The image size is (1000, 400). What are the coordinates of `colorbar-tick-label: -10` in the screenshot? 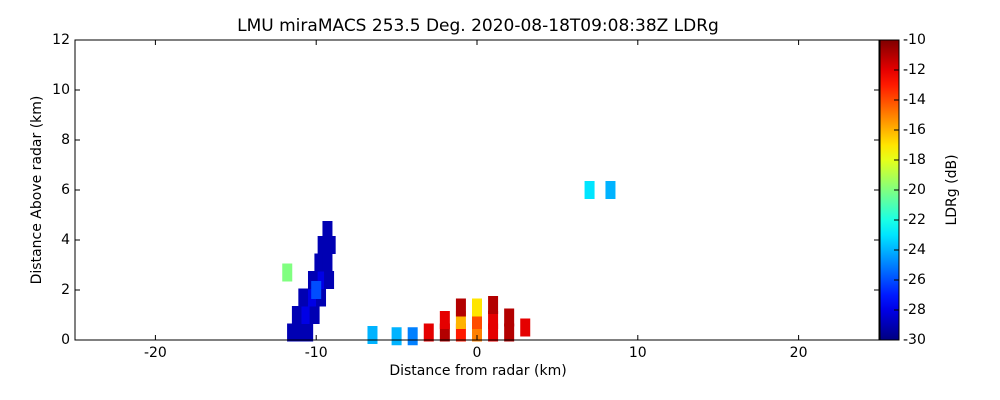 It's located at (914, 40).